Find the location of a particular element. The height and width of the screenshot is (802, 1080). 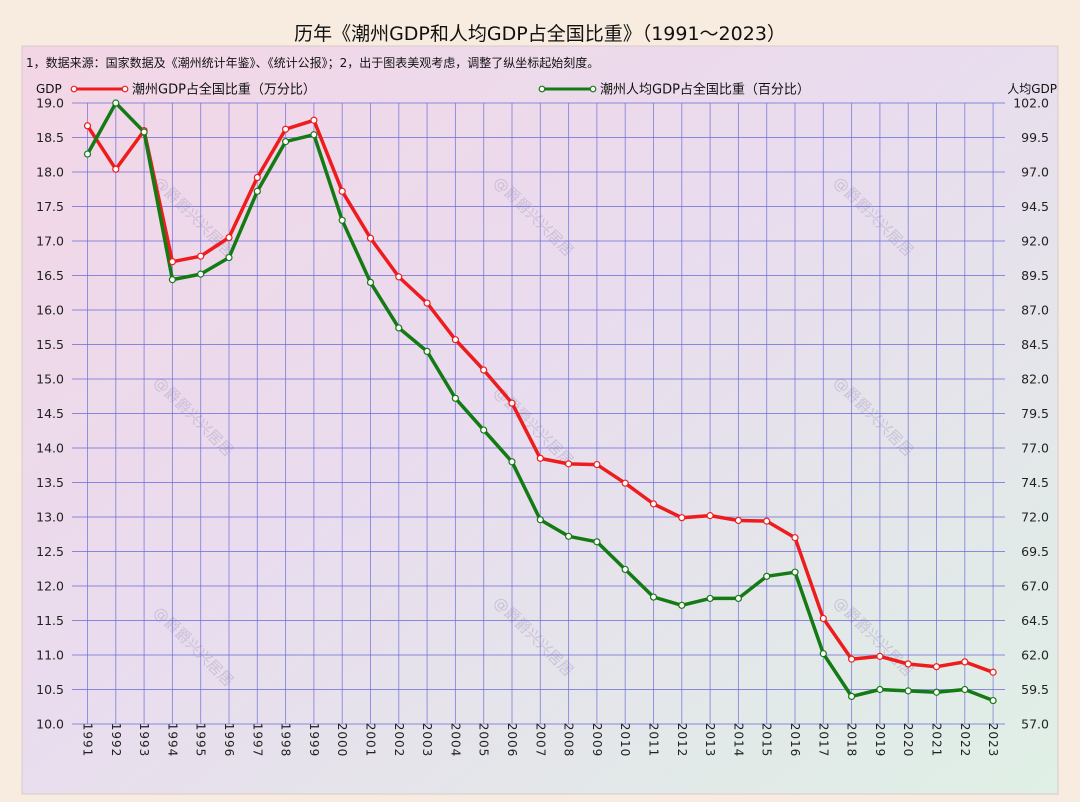

left-tick-label: 17.0 is located at coordinates (50, 241).